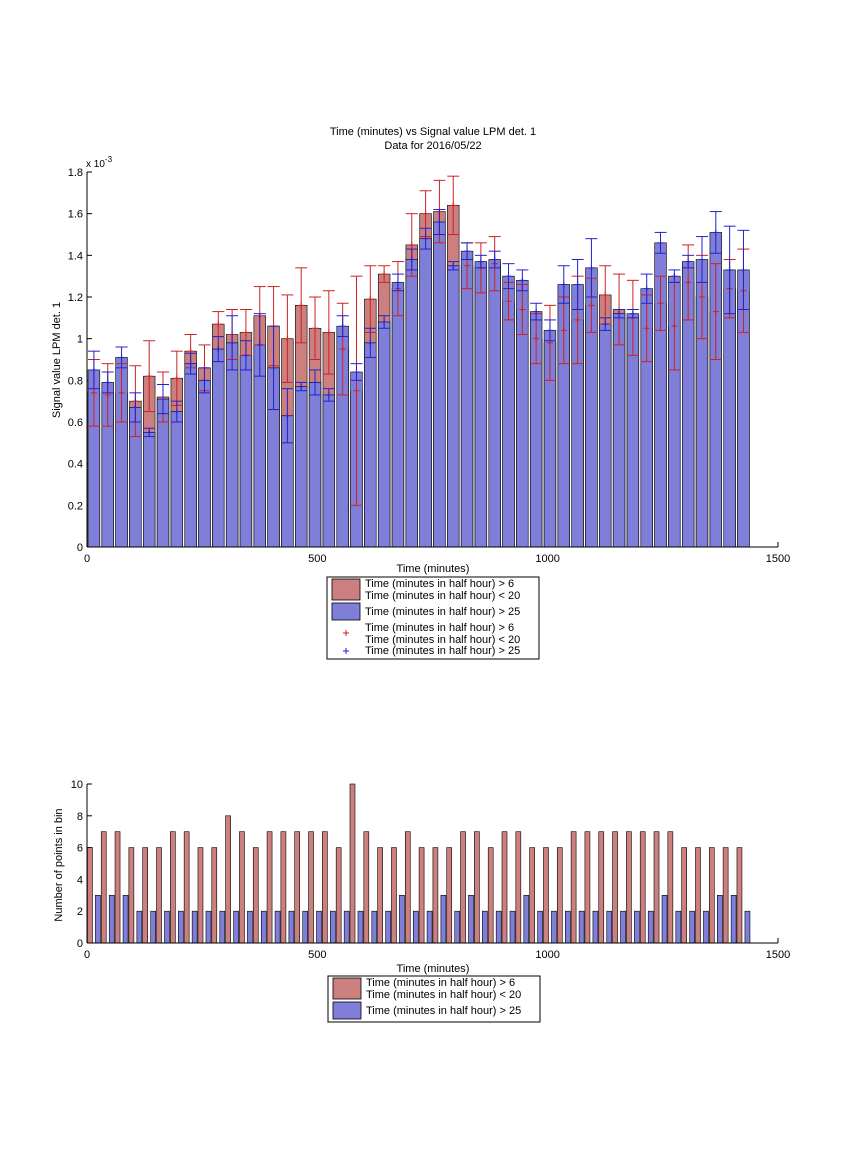 Image resolution: width=864 pixels, height=1152 pixels. What do you see at coordinates (432, 146) in the screenshot?
I see `chart-subtitle: Data for 2016/05/22` at bounding box center [432, 146].